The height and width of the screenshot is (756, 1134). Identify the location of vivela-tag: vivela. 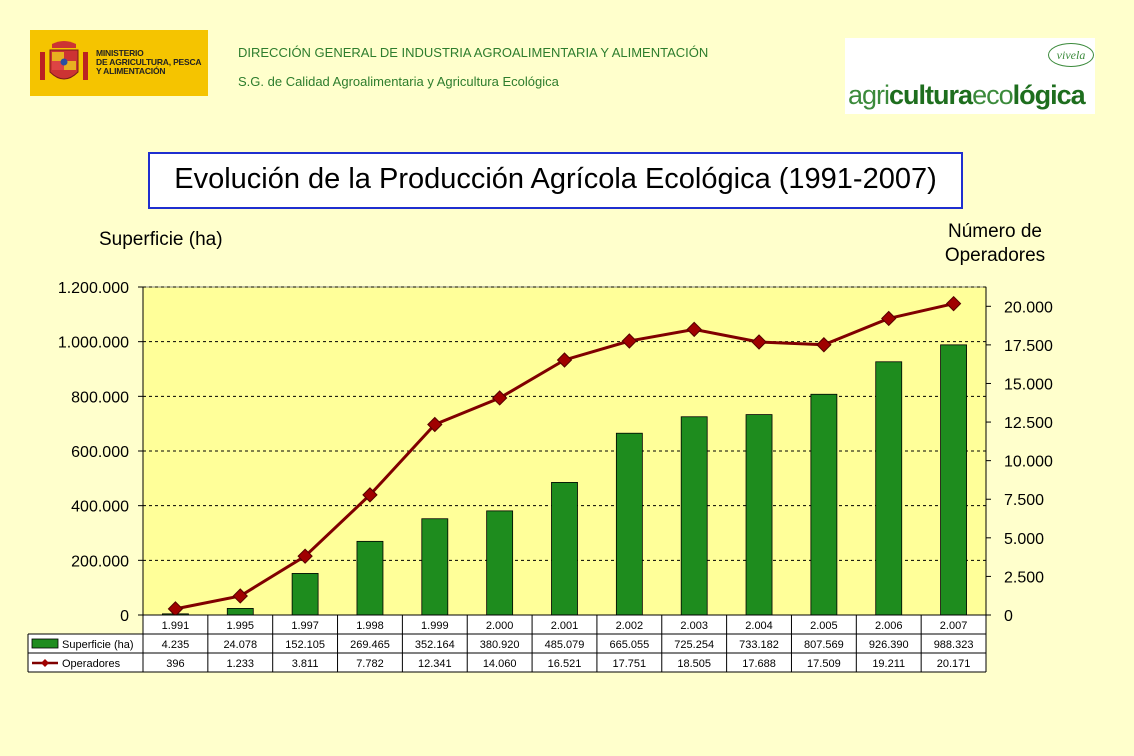
(1071, 55).